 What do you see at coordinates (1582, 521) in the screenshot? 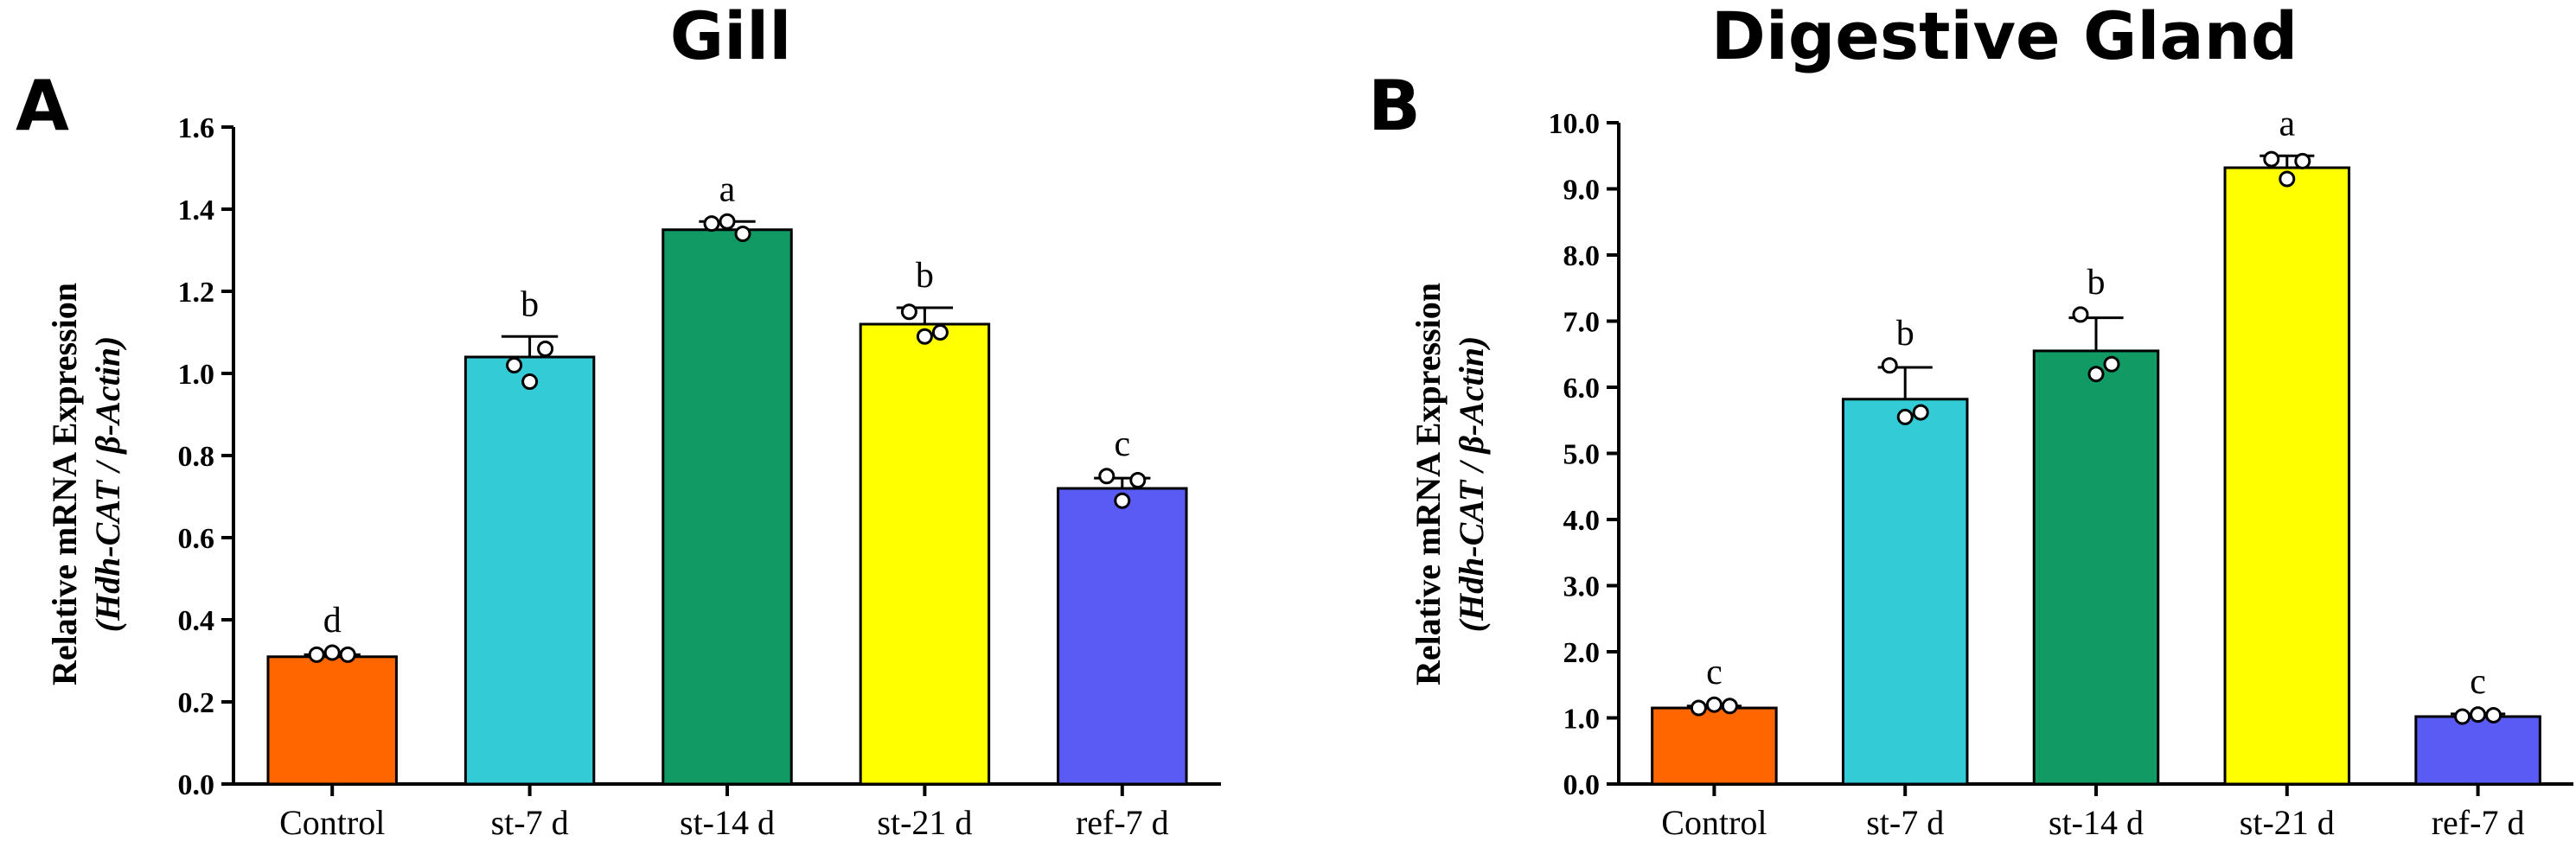
I see `y-tick-label: 4.0` at bounding box center [1582, 521].